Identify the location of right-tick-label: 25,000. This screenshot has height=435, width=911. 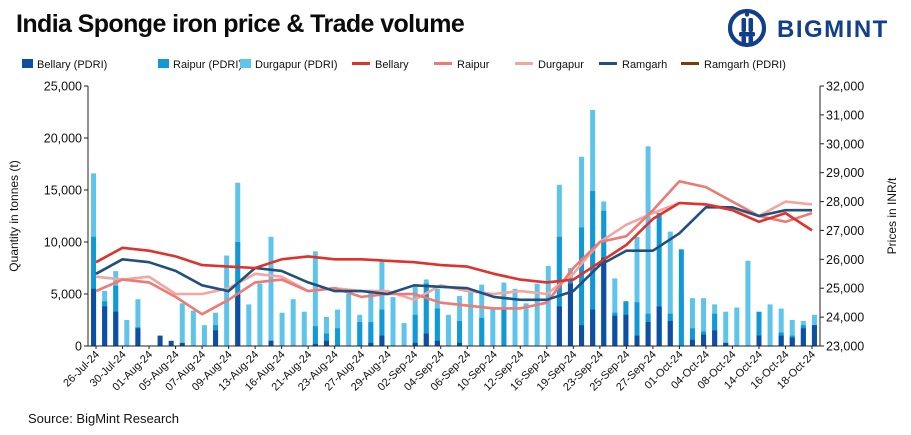
(845, 289).